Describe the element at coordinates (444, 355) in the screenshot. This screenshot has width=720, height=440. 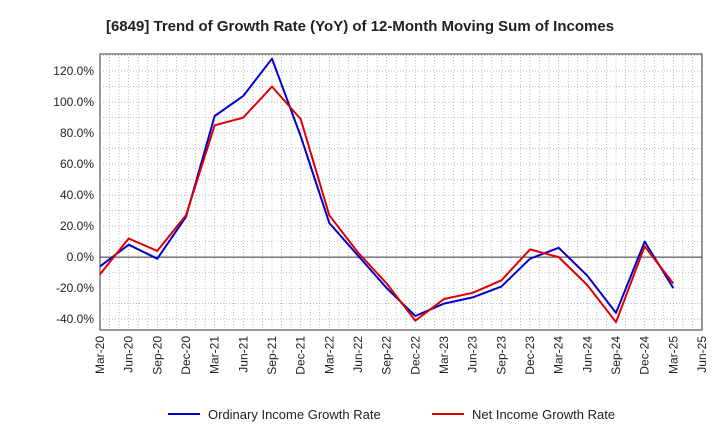
I see `x-tick-label: Mar-23` at that location.